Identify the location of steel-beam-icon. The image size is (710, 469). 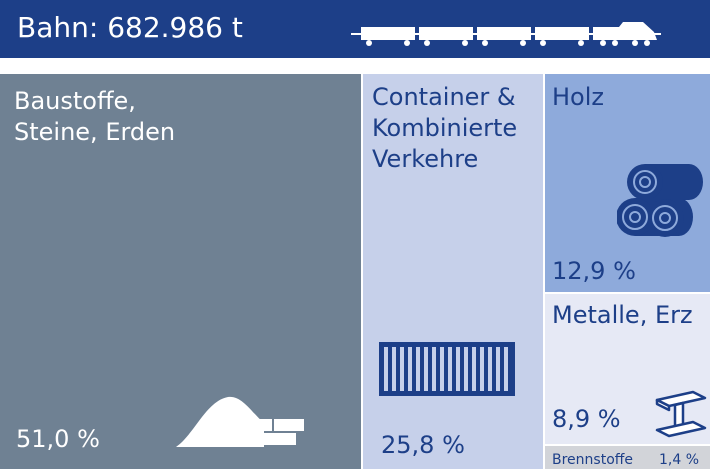
(681, 414).